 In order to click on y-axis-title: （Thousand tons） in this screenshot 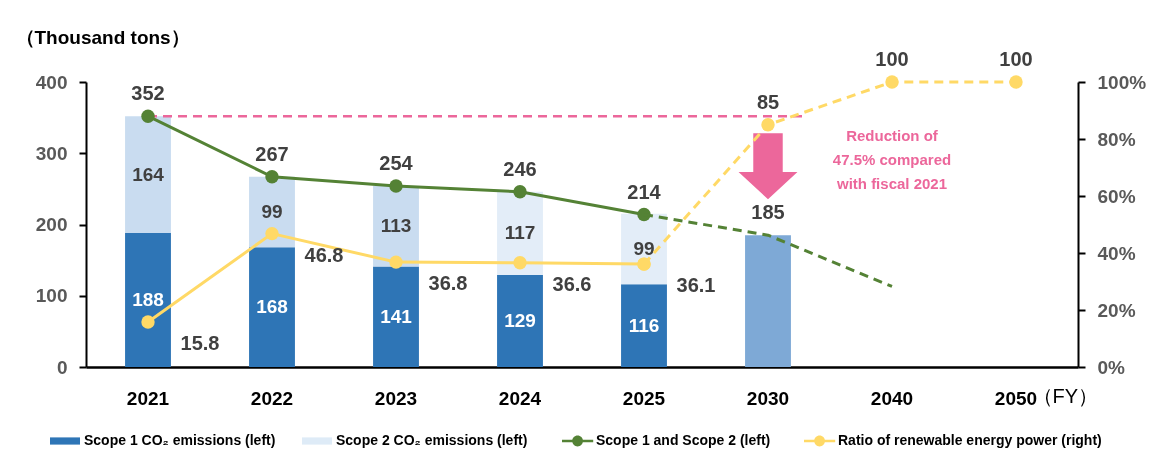, I will do `click(102, 37)`.